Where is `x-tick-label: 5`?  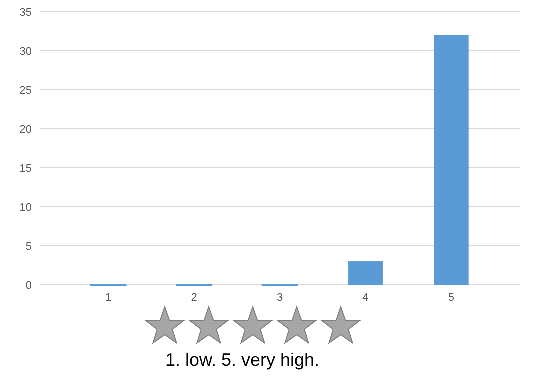
x-tick-label: 5 is located at coordinates (451, 298).